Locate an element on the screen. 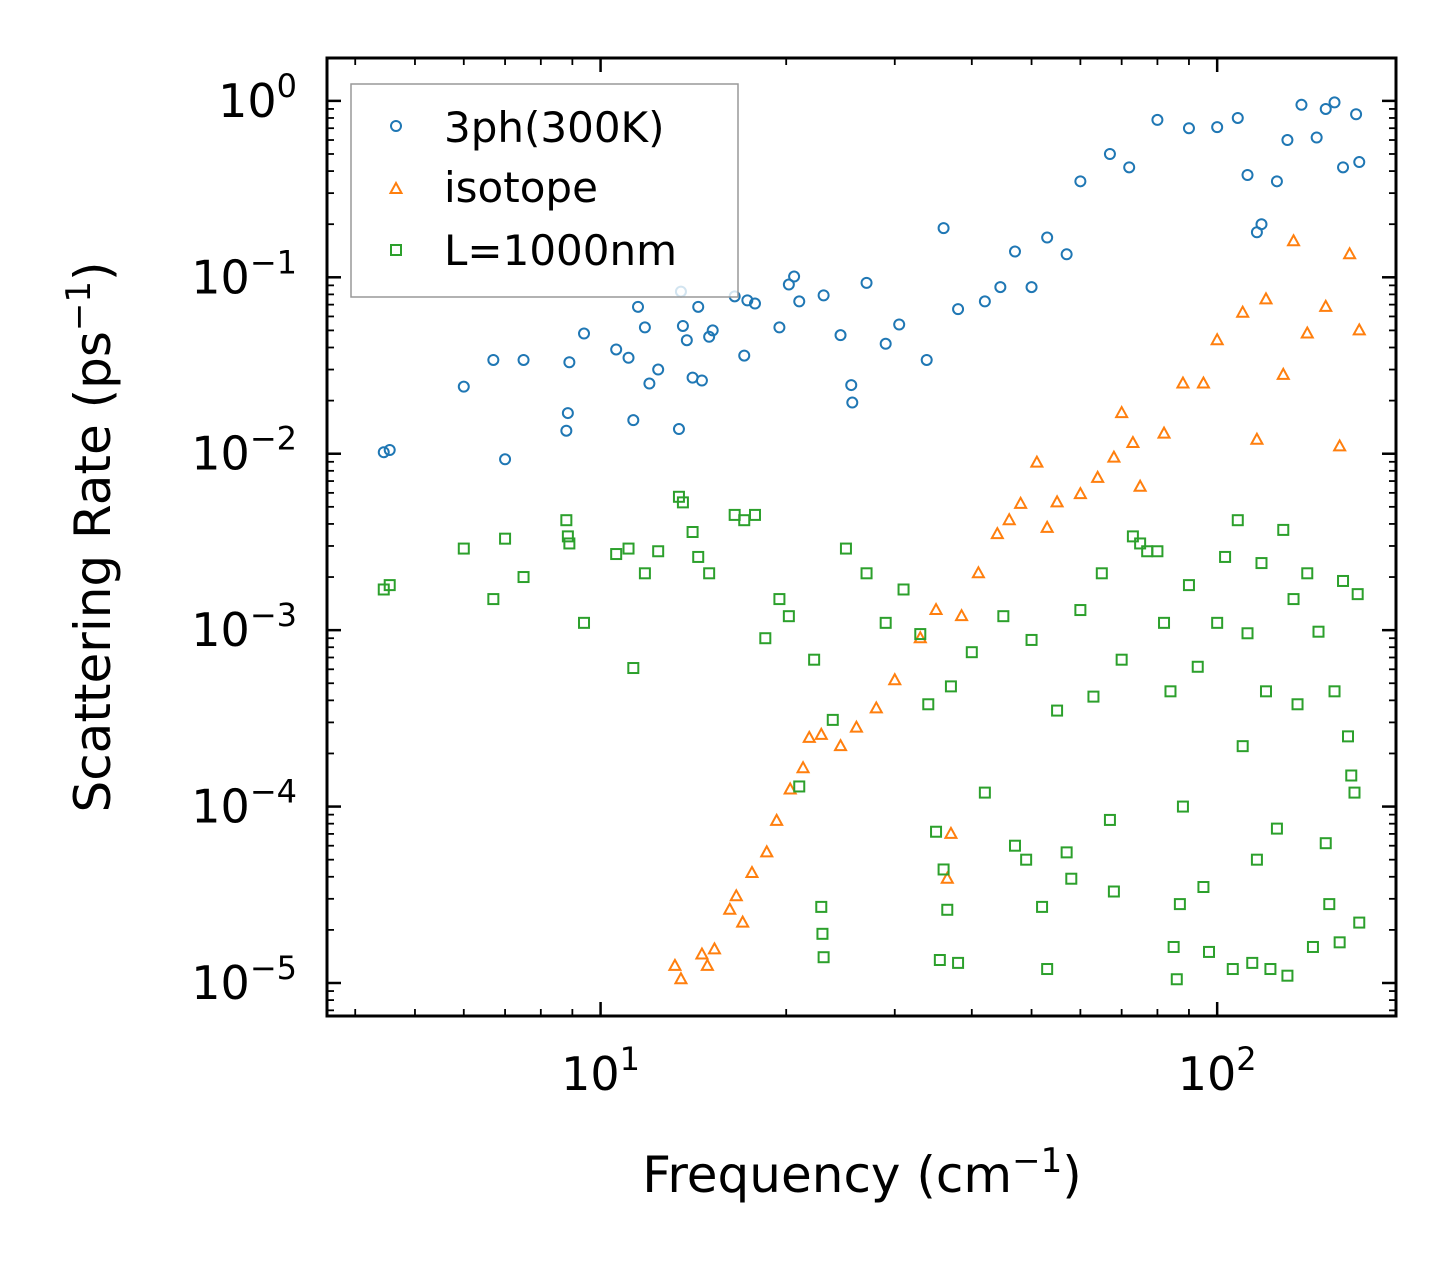  y-tick-label-exponent: −5 is located at coordinates (273, 968).